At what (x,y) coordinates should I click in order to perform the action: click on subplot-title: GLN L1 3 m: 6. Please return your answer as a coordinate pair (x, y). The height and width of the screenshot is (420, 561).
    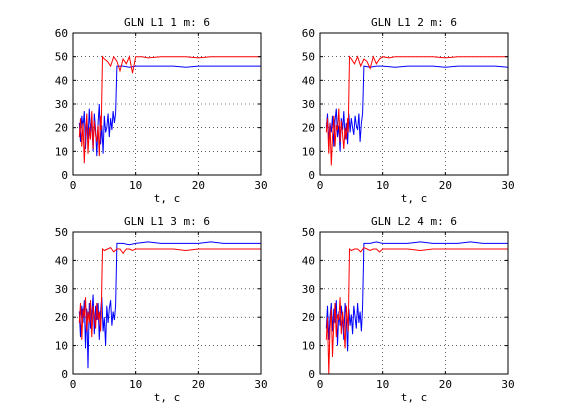
    Looking at the image, I should click on (167, 221).